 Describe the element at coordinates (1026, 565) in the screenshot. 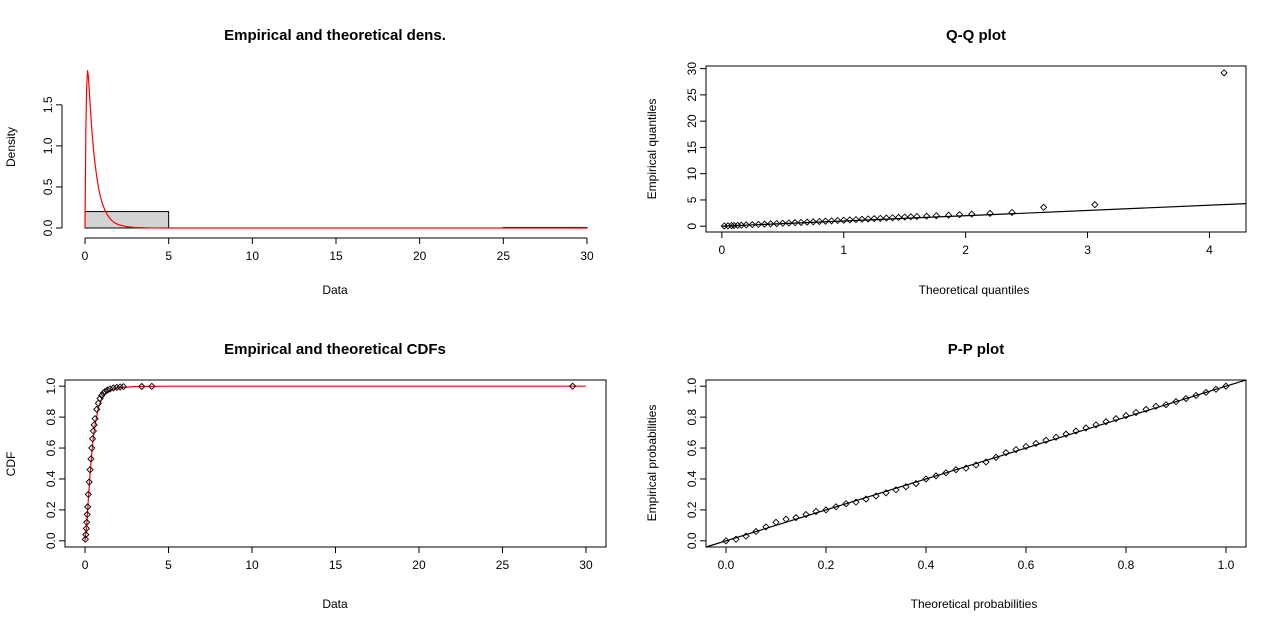

I see `pp-x-tick-label: 0.6` at that location.